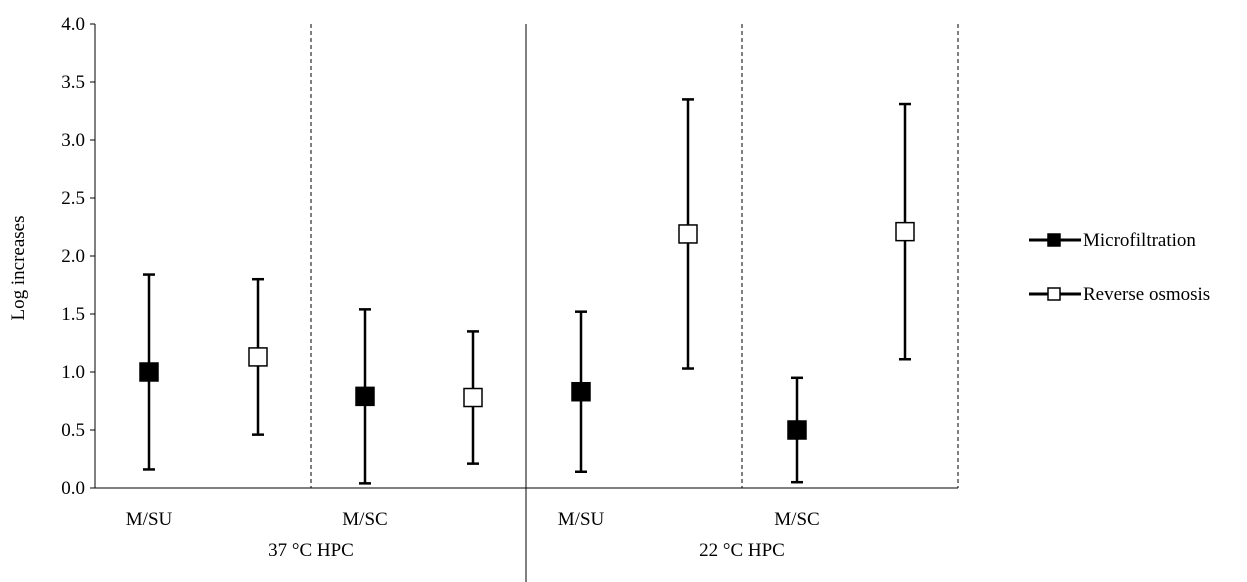  Describe the element at coordinates (73, 488) in the screenshot. I see `y-tick-label: 0.0` at that location.